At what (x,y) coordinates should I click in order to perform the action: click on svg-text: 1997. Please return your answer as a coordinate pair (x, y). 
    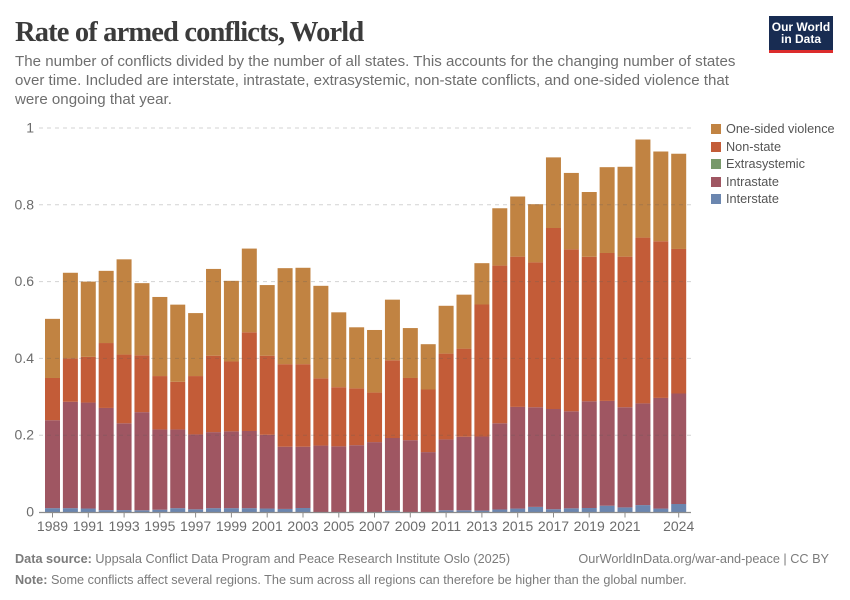
    Looking at the image, I should click on (195, 526).